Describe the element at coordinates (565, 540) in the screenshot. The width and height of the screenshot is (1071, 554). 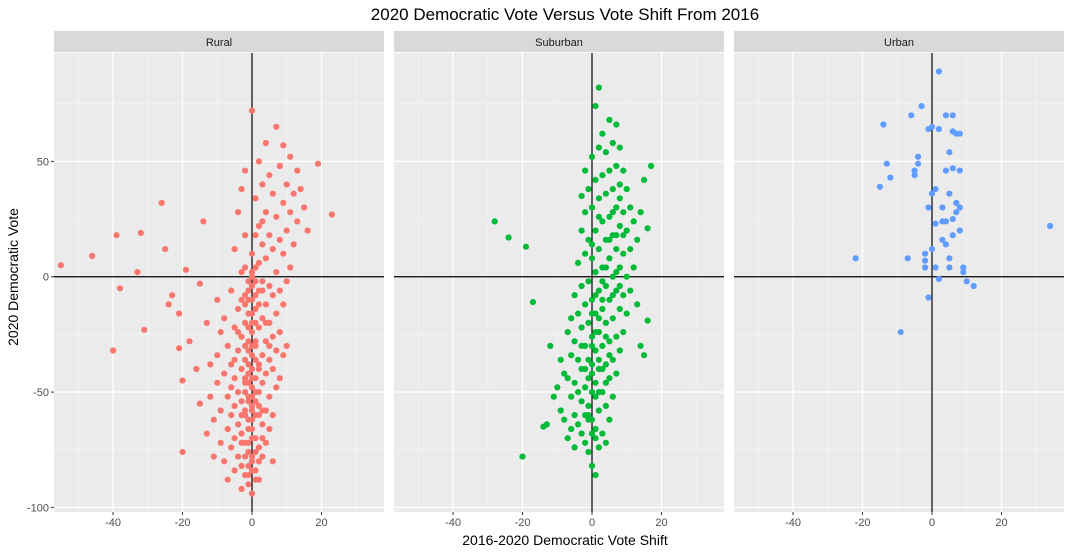
I see `x-axis-title: 2016-2020 Democratic Vote Shift` at that location.